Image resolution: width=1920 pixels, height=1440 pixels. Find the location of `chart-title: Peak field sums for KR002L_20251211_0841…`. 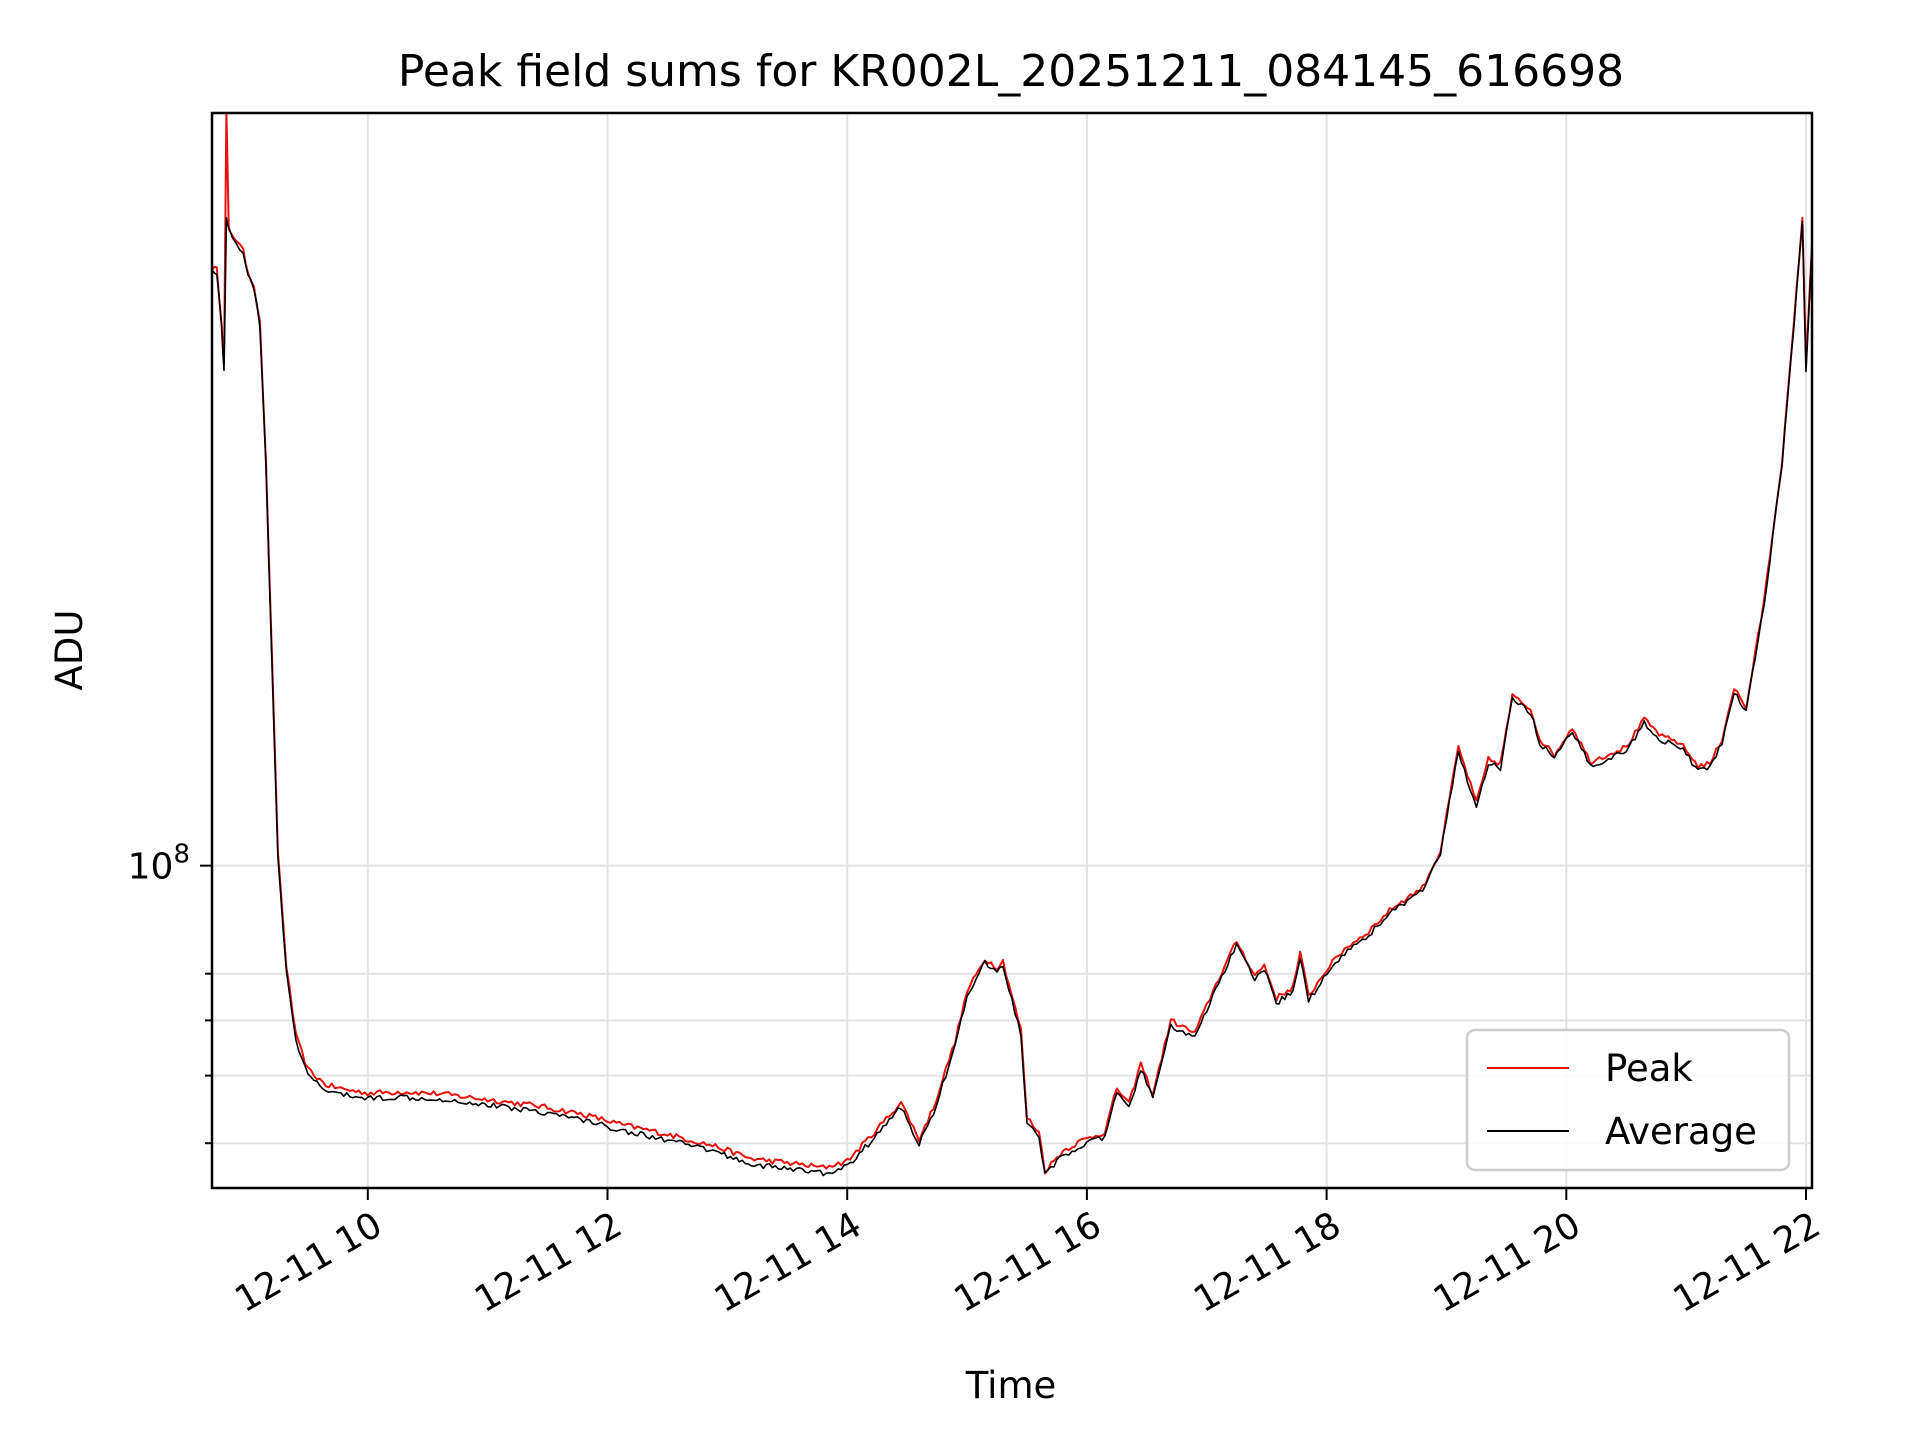

chart-title: Peak field sums for KR002L_20251211_0841… is located at coordinates (1011, 71).